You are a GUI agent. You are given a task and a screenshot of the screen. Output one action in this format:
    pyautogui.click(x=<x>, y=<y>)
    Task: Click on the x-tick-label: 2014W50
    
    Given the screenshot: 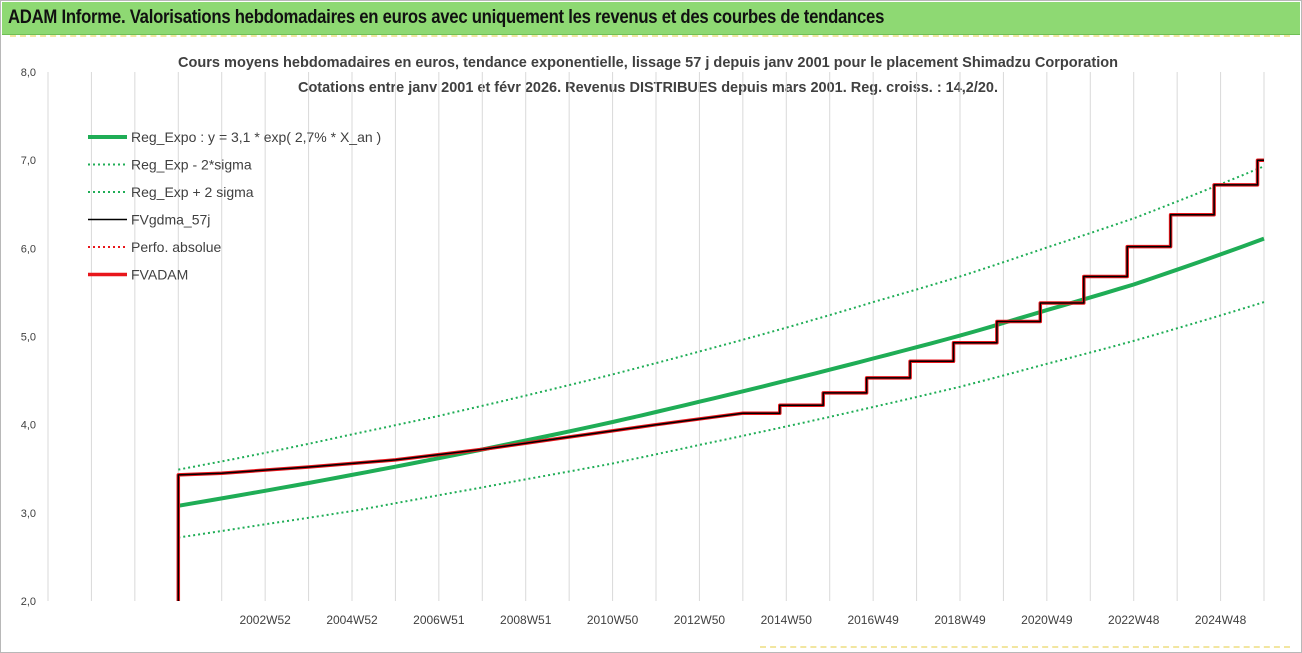 What is the action you would take?
    pyautogui.click(x=787, y=620)
    